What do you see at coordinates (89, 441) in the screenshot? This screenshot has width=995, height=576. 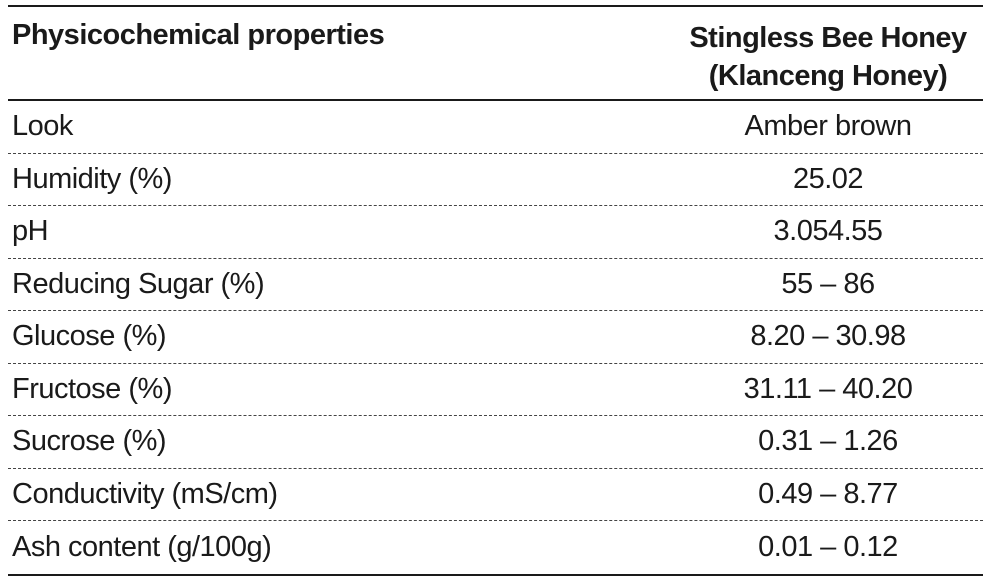 I see `property-cell: Sucrose (%)` at bounding box center [89, 441].